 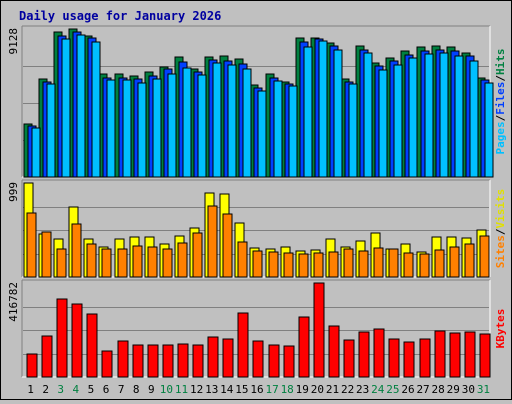 I want to click on x-tick-label-day-23: 23, so click(x=362, y=389).